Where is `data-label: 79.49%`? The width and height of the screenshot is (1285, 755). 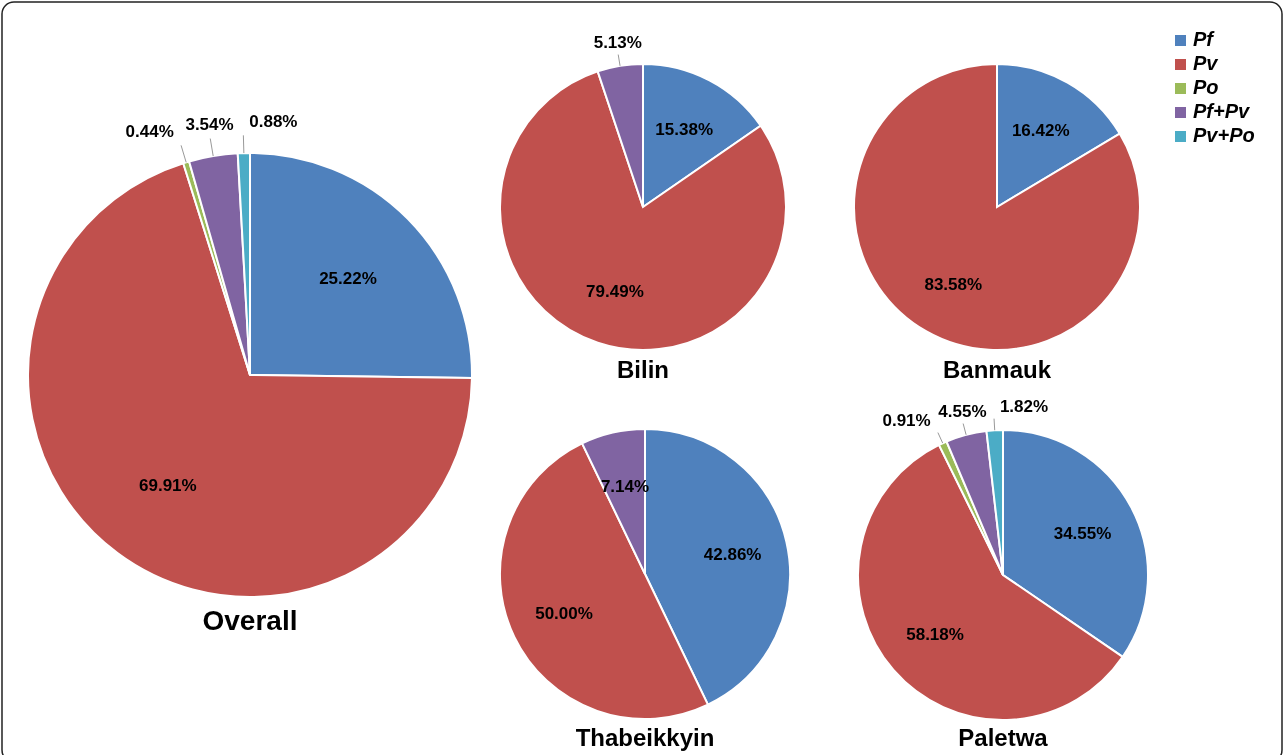 data-label: 79.49% is located at coordinates (615, 292).